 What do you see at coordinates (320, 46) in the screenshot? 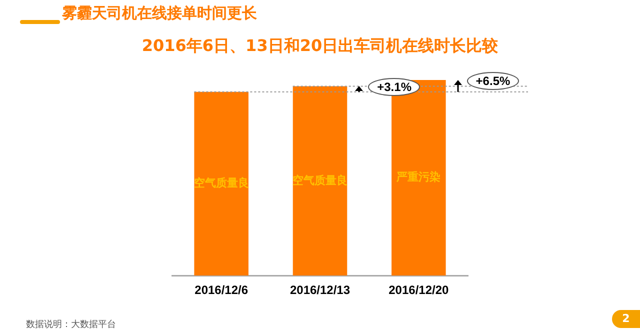
I see `chart-subtitle: 2016年6日、13日和20日出车司机在线时长比较` at bounding box center [320, 46].